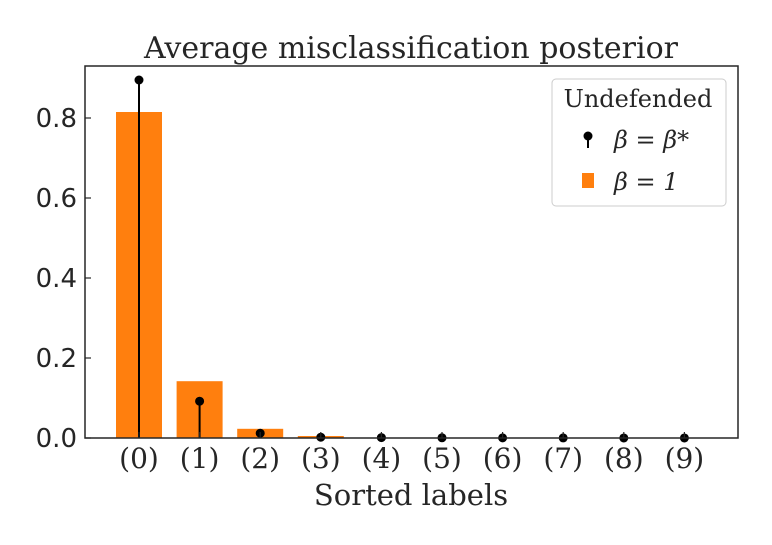 The image size is (772, 545). I want to click on x-tick-label: (5), so click(442, 458).